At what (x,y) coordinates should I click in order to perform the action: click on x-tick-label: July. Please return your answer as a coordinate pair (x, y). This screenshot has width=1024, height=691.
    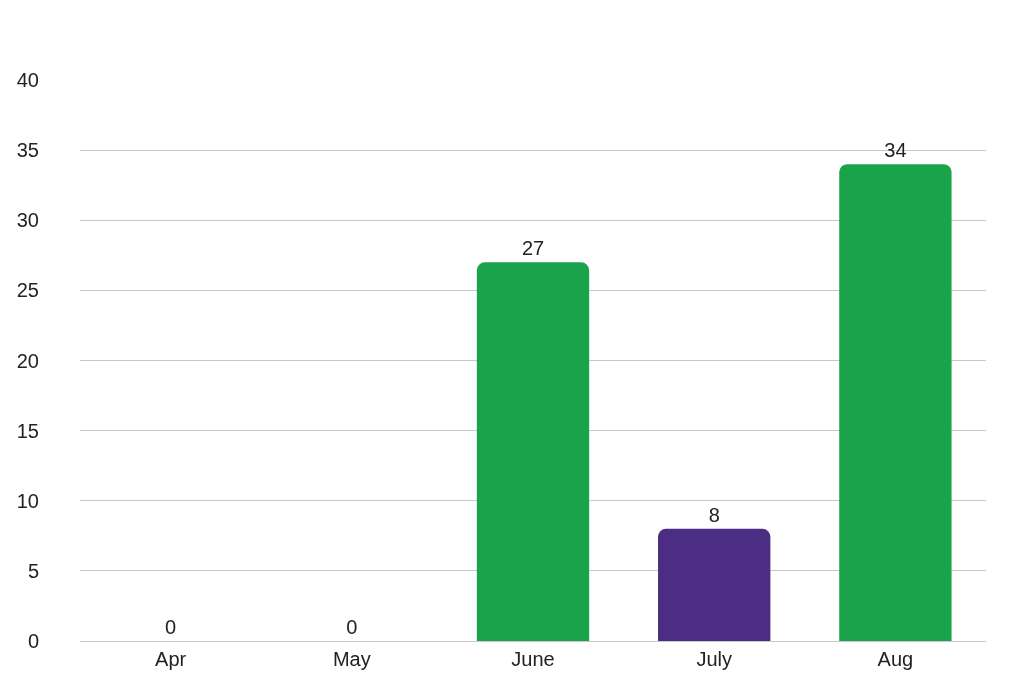
    Looking at the image, I should click on (714, 659).